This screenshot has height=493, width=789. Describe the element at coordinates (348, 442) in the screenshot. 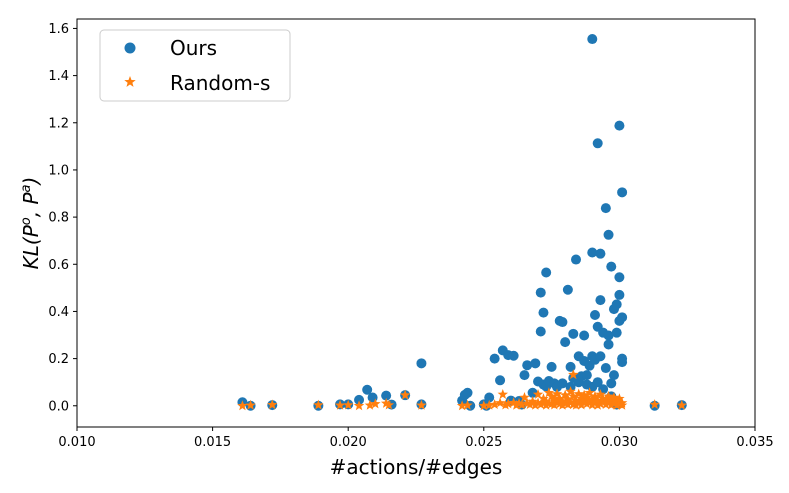

I see `x-tick-label: 0.020` at that location.